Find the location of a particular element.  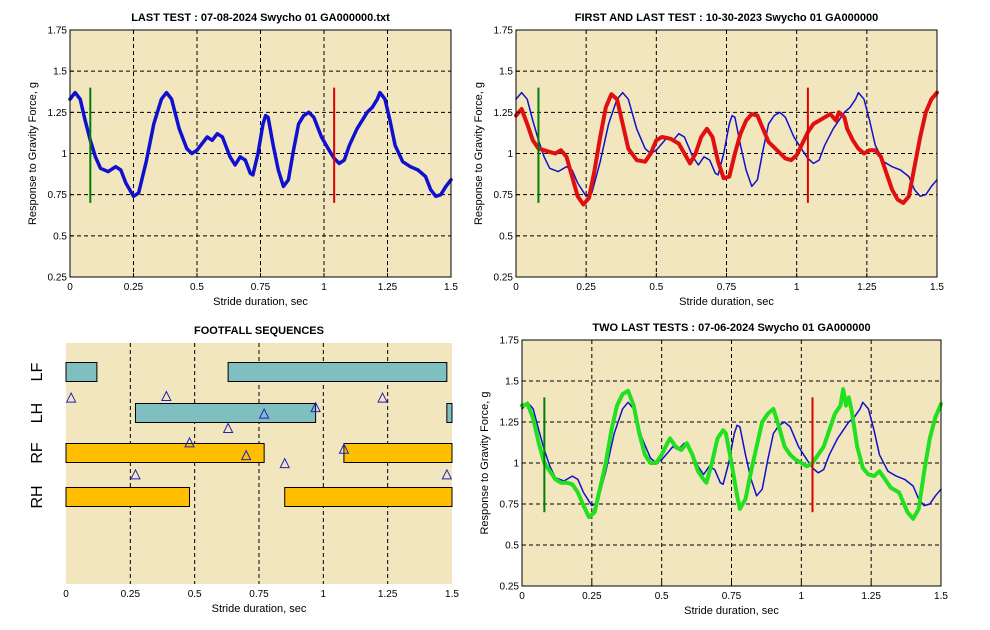

row-label-rf: RF is located at coordinates (37, 453).